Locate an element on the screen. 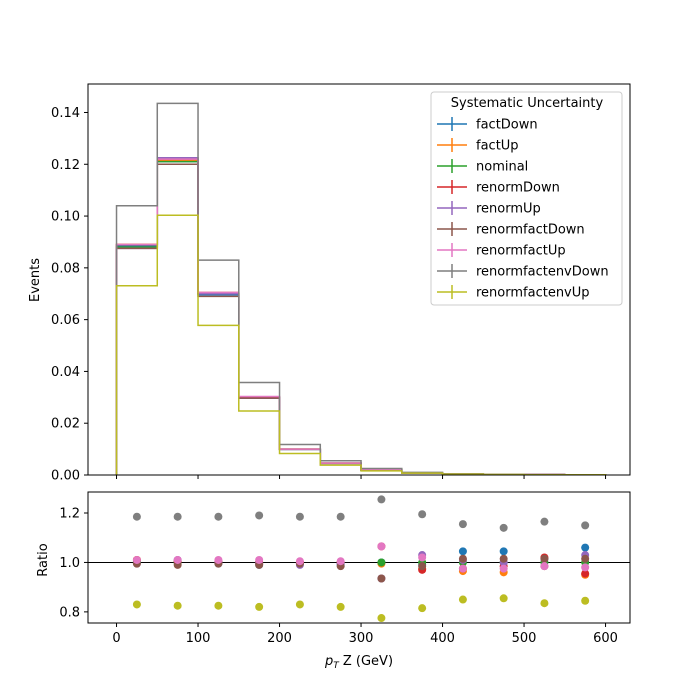  bottom-x-tick-label: 500 is located at coordinates (524, 638).